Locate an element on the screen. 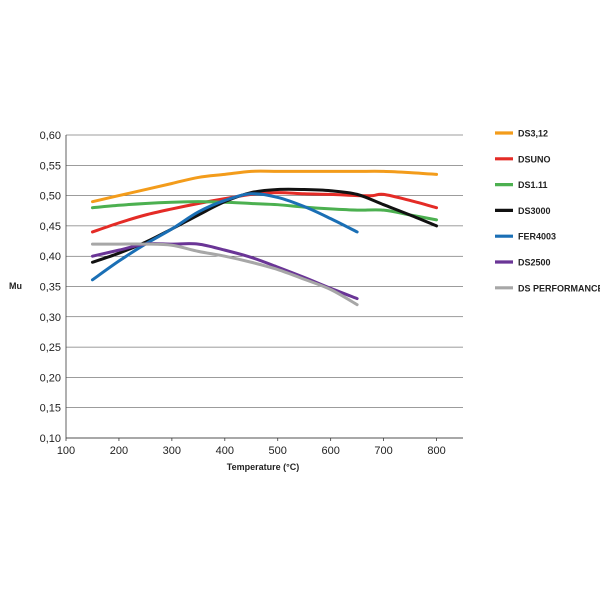 The width and height of the screenshot is (600, 600). y-axis-title: Mu is located at coordinates (15, 286).